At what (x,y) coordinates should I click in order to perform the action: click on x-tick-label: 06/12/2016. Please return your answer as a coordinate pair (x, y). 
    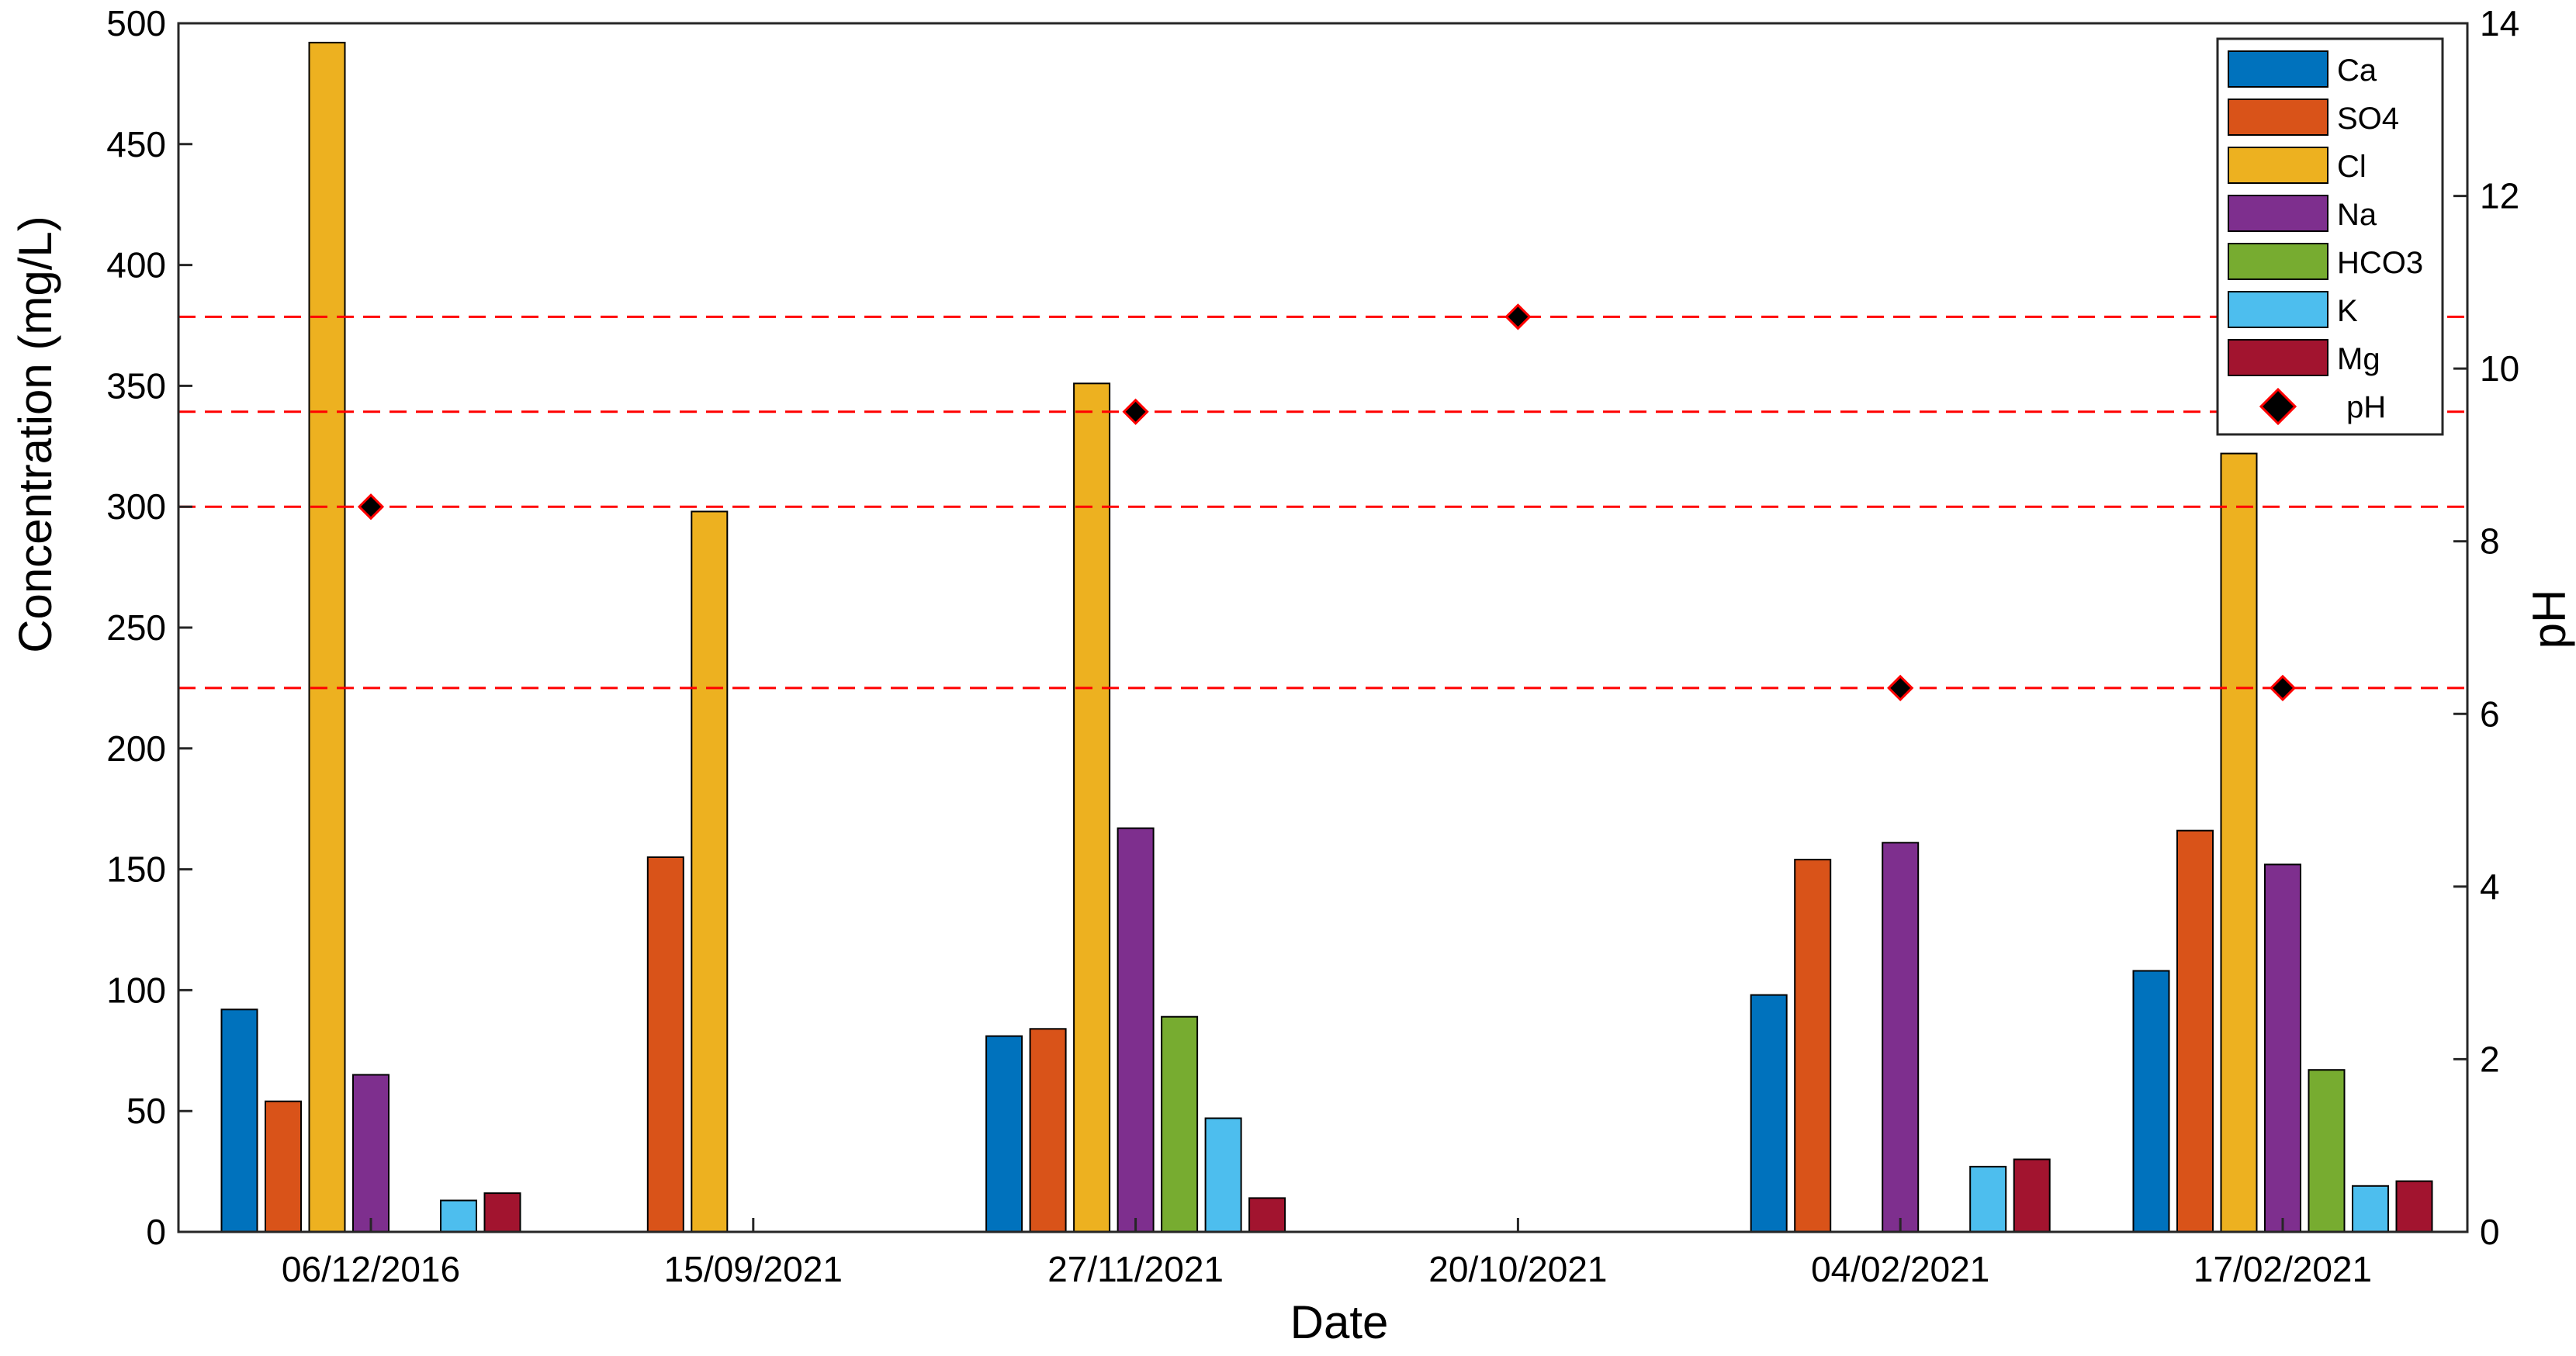
    Looking at the image, I should click on (371, 1269).